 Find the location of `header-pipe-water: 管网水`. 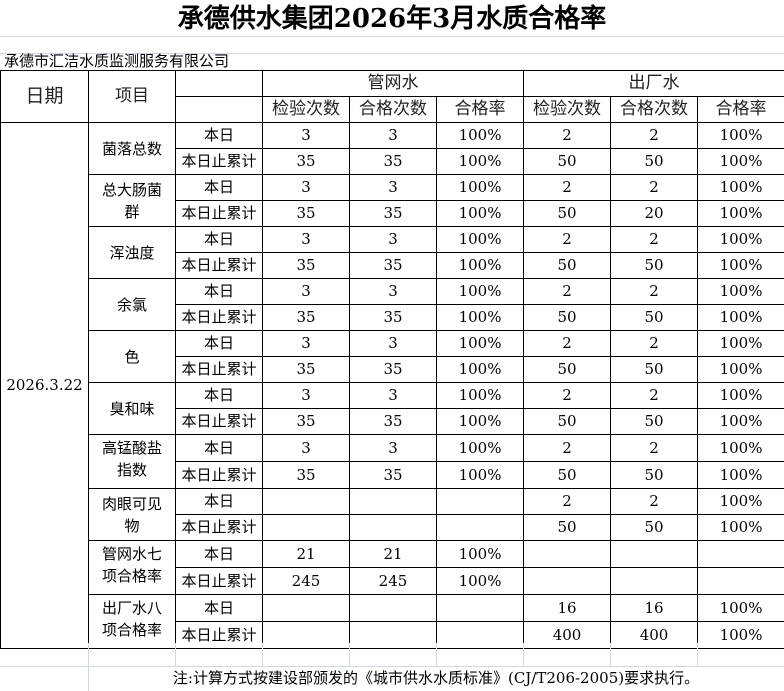

header-pipe-water: 管网水 is located at coordinates (393, 83).